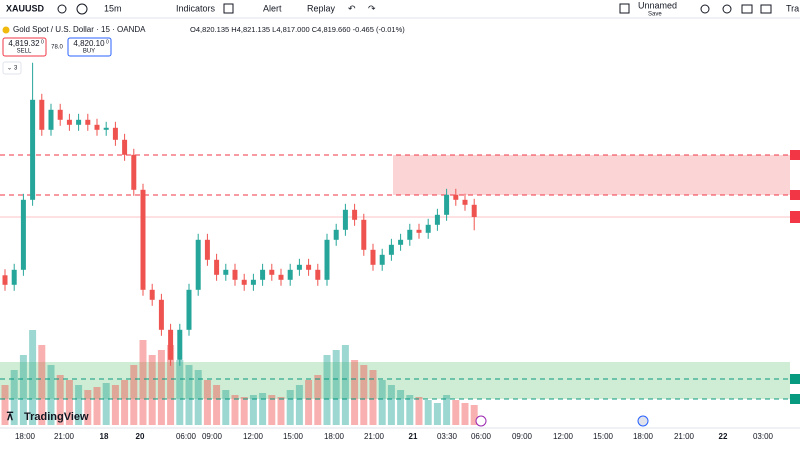  What do you see at coordinates (42, 42) in the screenshot?
I see `sell-price-sup: 0` at bounding box center [42, 42].